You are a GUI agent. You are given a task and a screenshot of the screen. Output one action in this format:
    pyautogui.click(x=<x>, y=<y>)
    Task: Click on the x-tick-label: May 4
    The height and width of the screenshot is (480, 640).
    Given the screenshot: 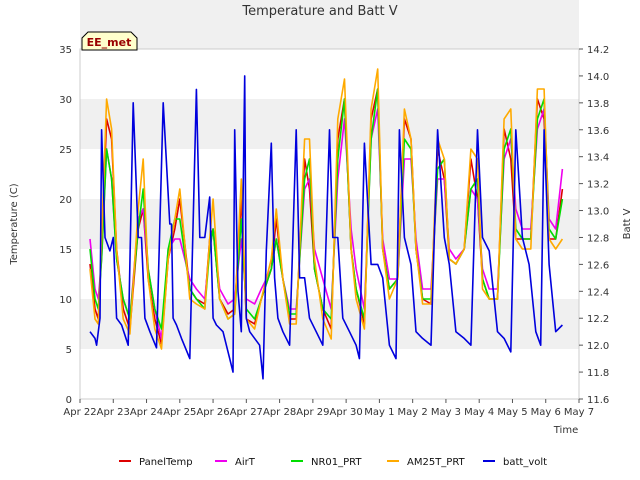 What is the action you would take?
    pyautogui.click(x=479, y=412)
    